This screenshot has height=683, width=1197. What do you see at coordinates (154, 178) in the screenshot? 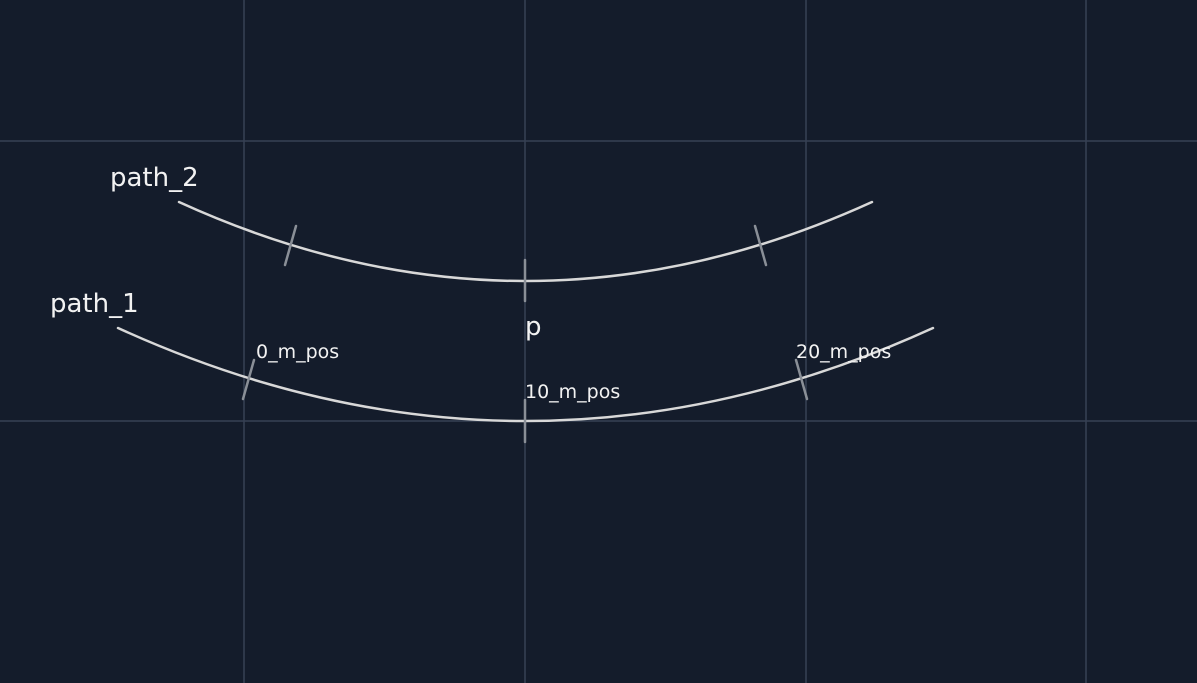
I see `path-2-label: path_2` at bounding box center [154, 178].